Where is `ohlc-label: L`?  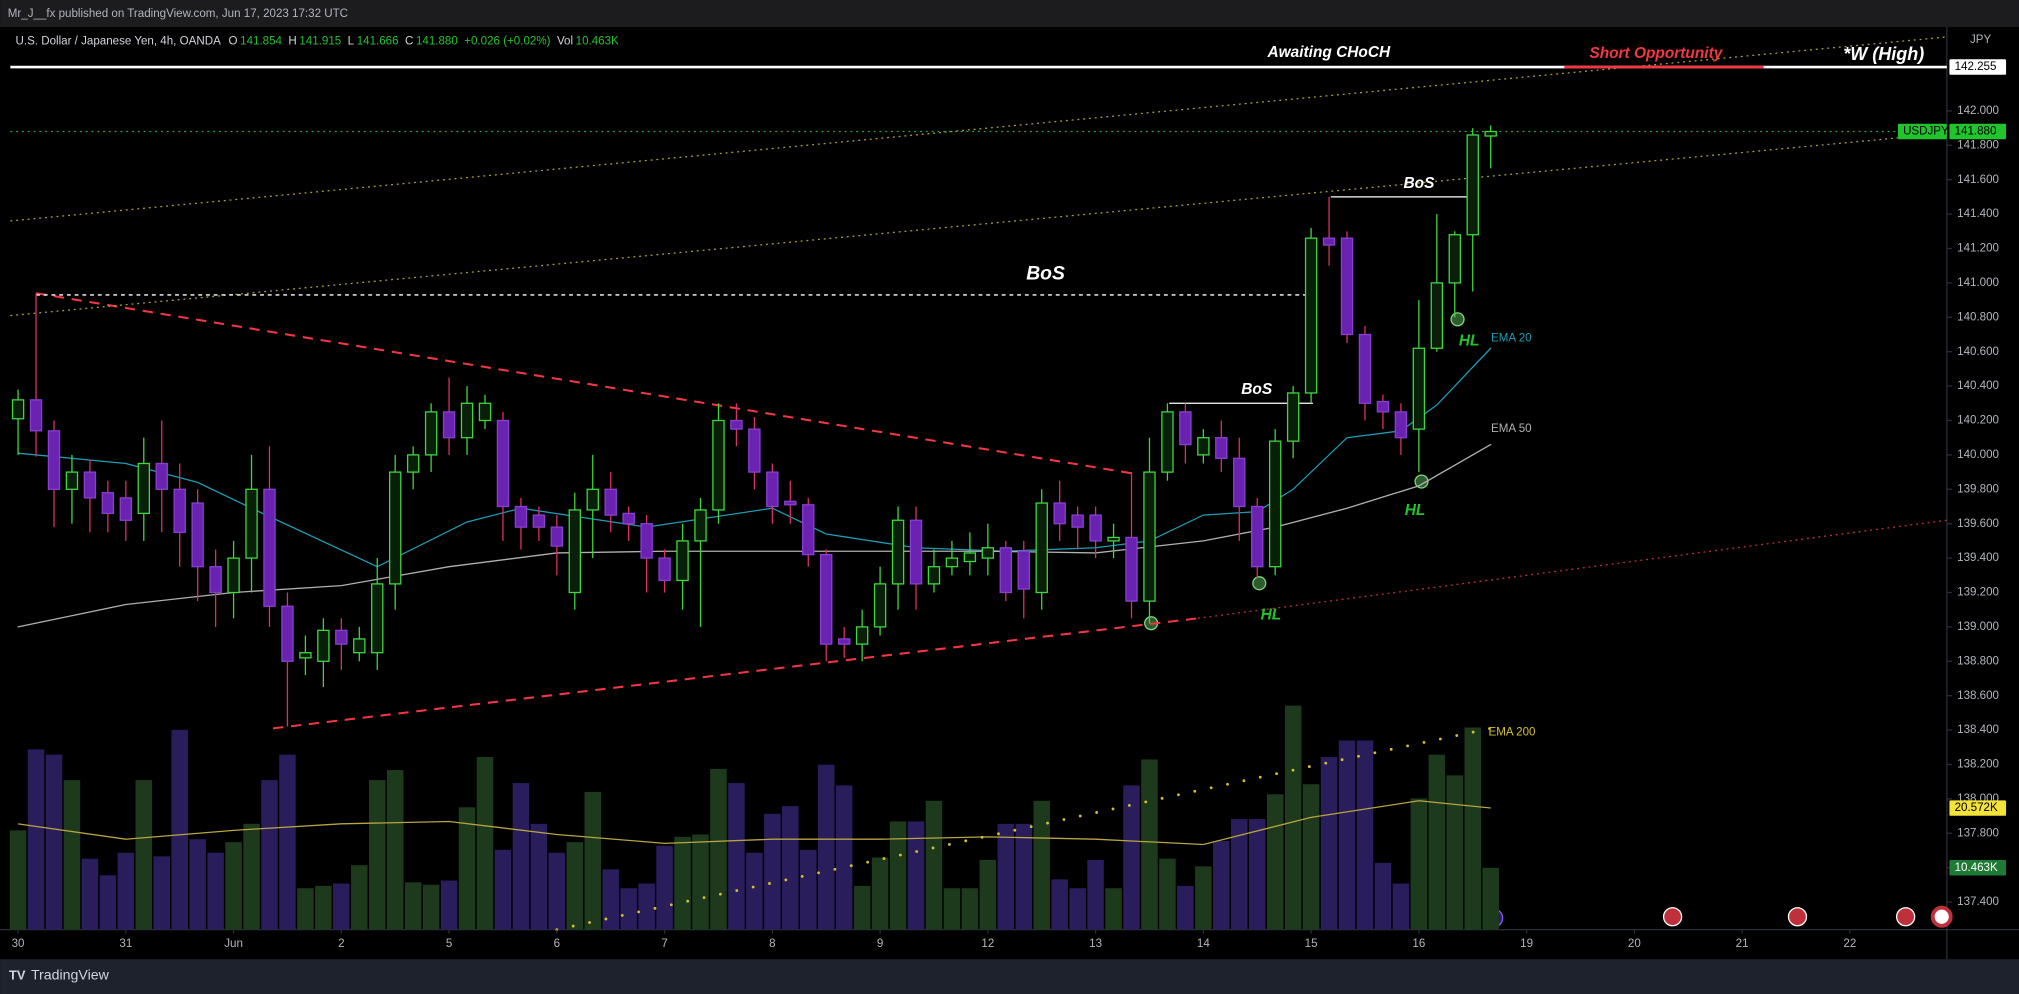
ohlc-label: L is located at coordinates (351, 41).